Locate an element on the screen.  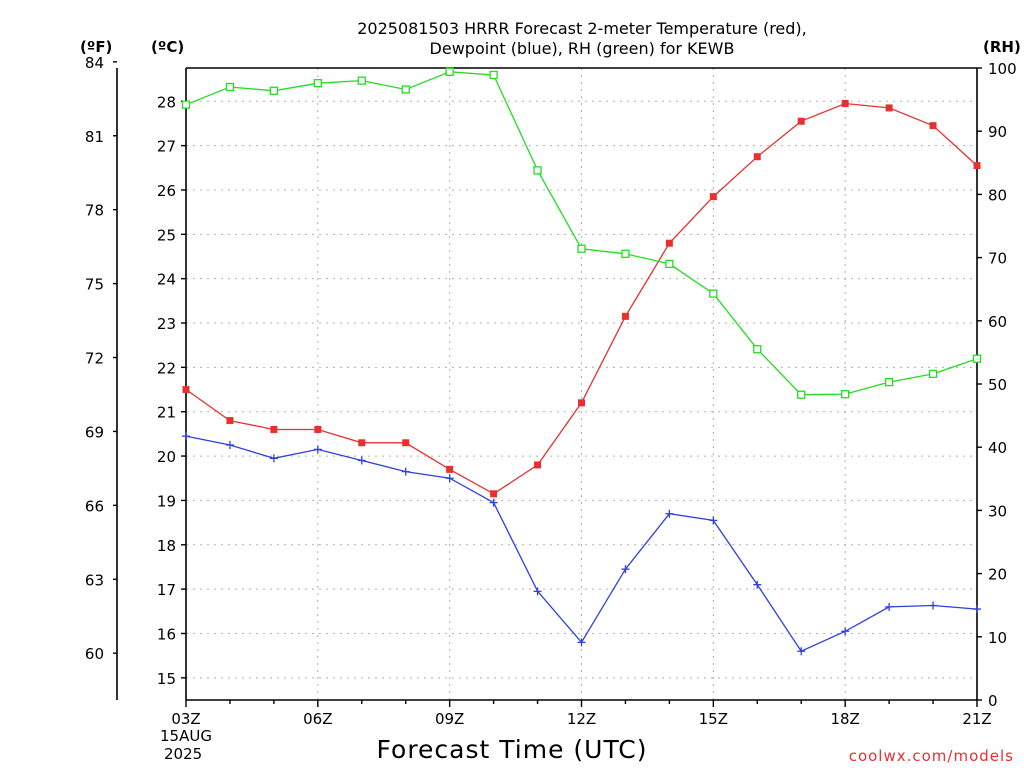
fahrenheit-unit-label: (ºF) is located at coordinates (96, 47).